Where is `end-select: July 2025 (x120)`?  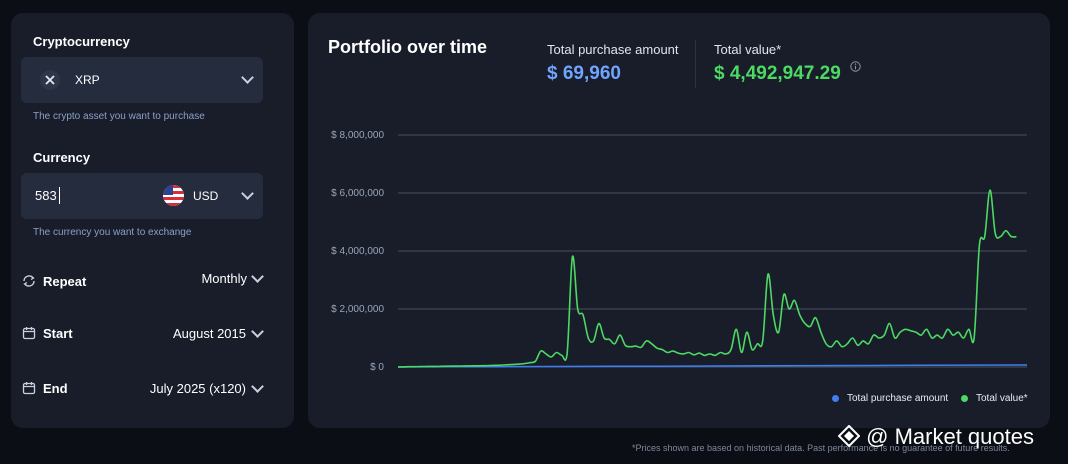
end-select: July 2025 (x120) is located at coordinates (197, 388).